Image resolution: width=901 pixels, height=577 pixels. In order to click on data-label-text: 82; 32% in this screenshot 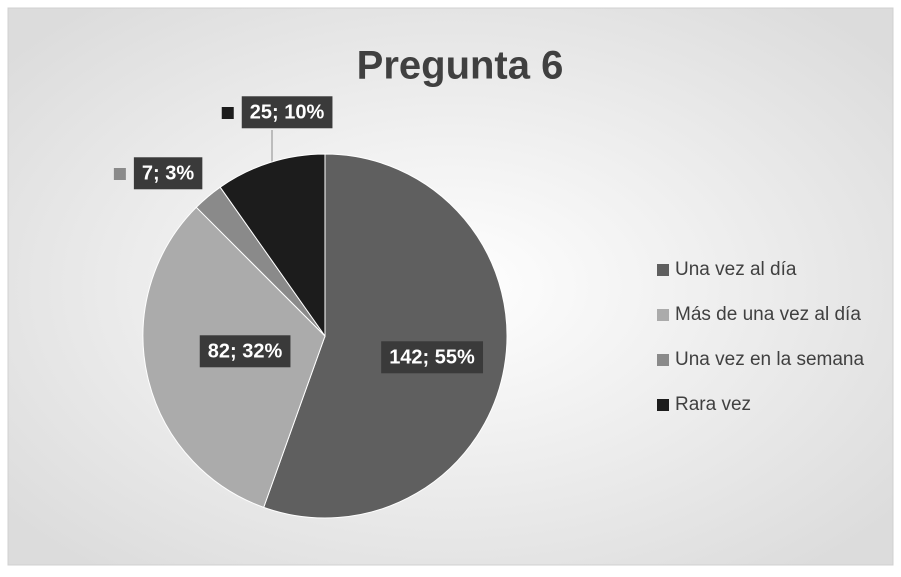, I will do `click(245, 351)`.